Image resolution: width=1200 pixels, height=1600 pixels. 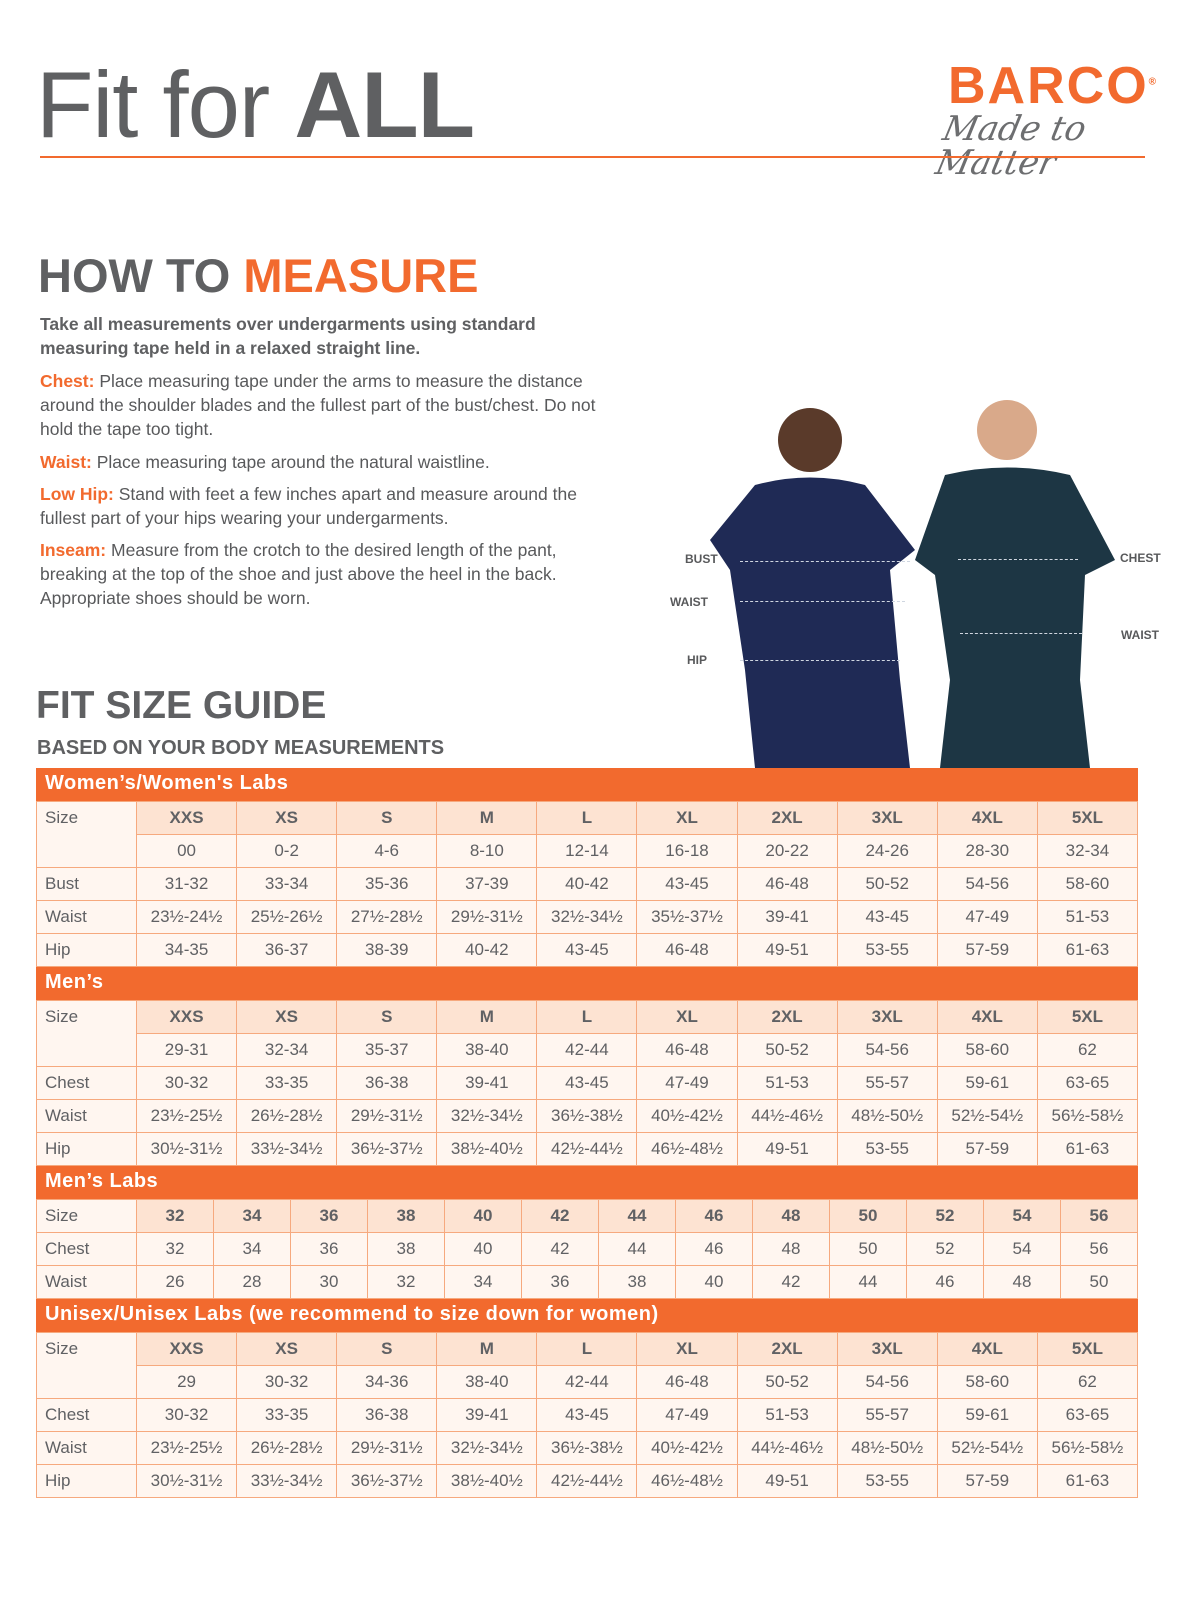 What do you see at coordinates (387, 851) in the screenshot?
I see `numeric-size-cell: 4-6` at bounding box center [387, 851].